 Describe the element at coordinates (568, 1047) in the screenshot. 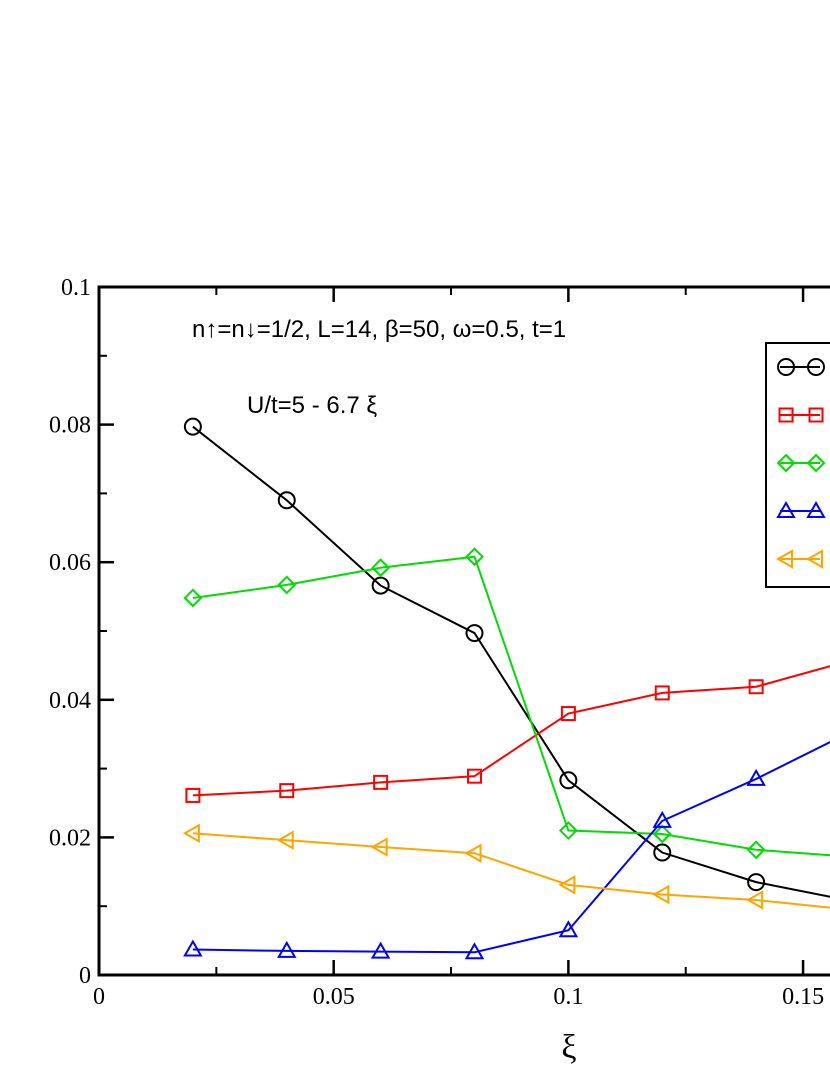

I see `x-axis-label: ξ` at that location.